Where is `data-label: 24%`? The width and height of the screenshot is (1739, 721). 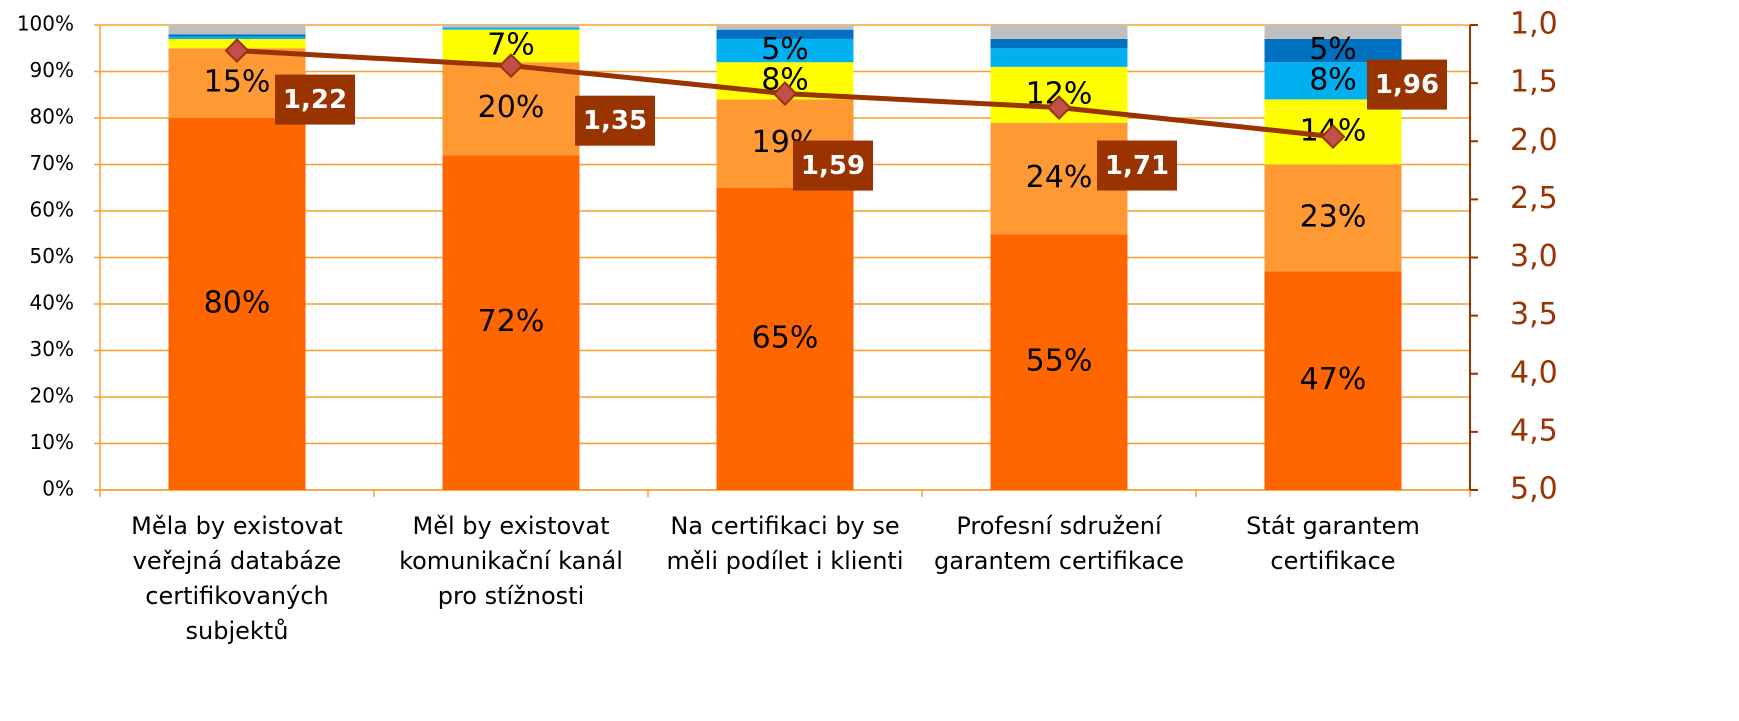
data-label: 24% is located at coordinates (1059, 177).